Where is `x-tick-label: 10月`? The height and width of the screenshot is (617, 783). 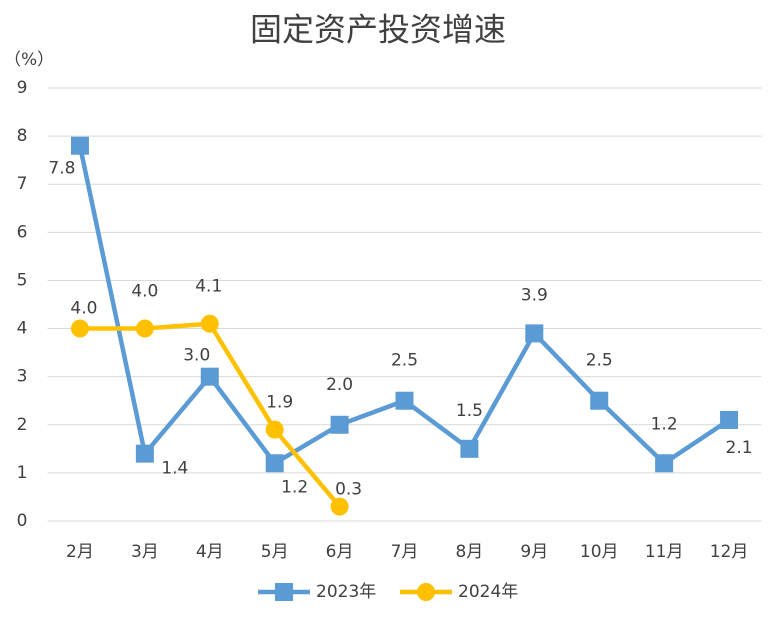 x-tick-label: 10月 is located at coordinates (599, 552).